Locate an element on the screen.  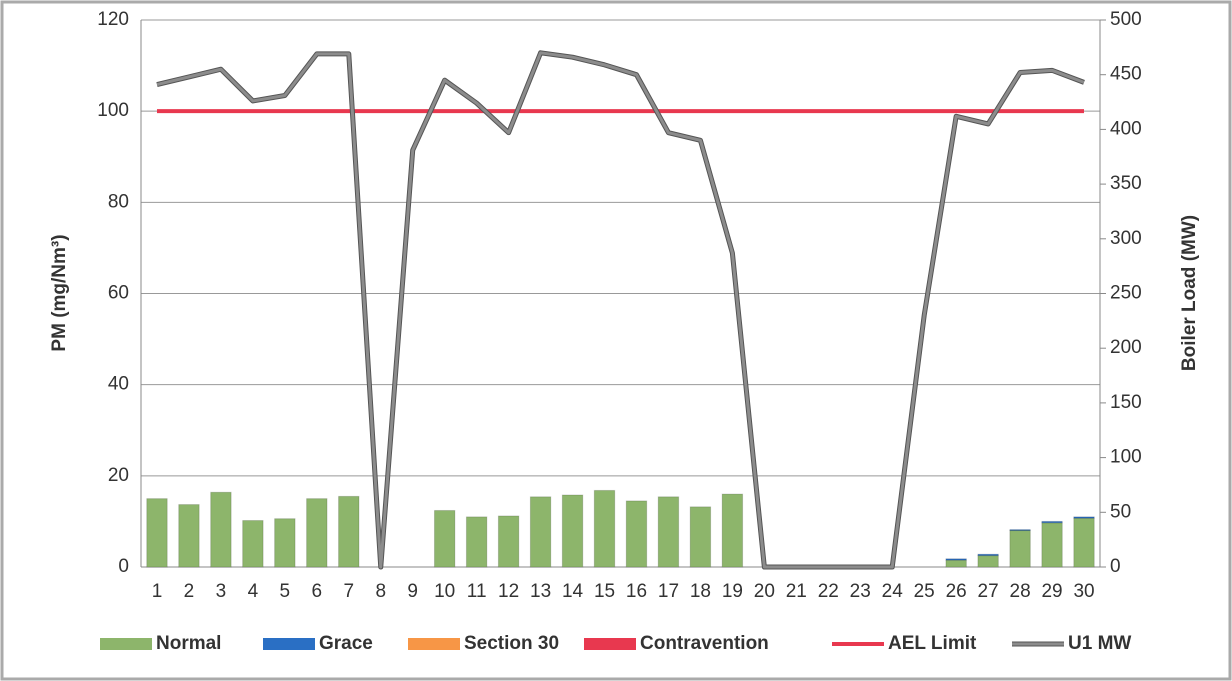
y2-tick-label: 350 is located at coordinates (1126, 183).